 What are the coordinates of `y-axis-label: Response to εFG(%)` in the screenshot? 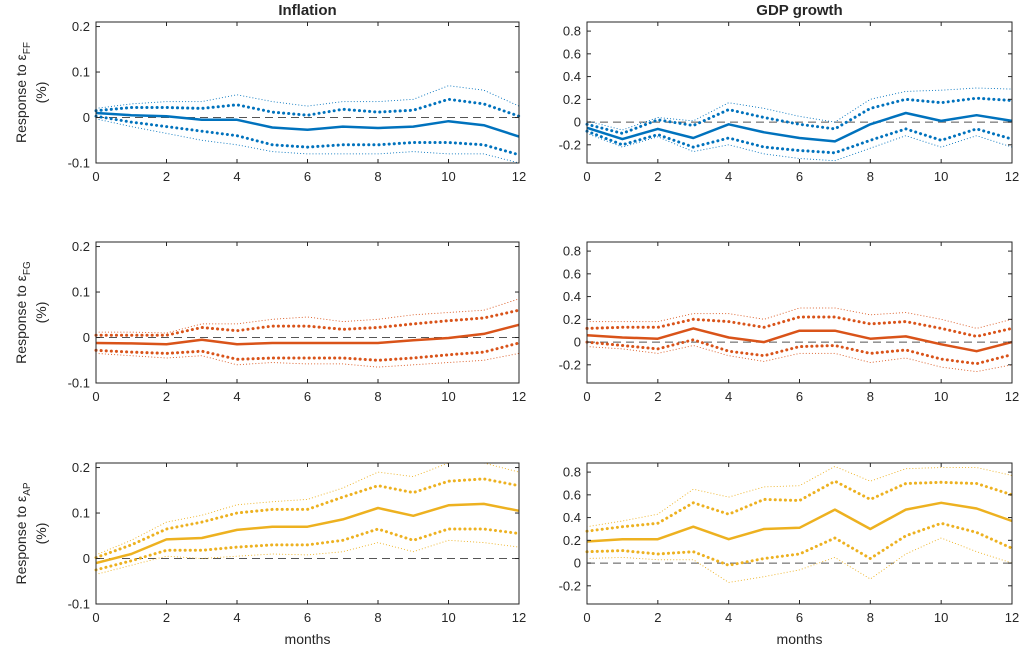 It's located at (31, 312).